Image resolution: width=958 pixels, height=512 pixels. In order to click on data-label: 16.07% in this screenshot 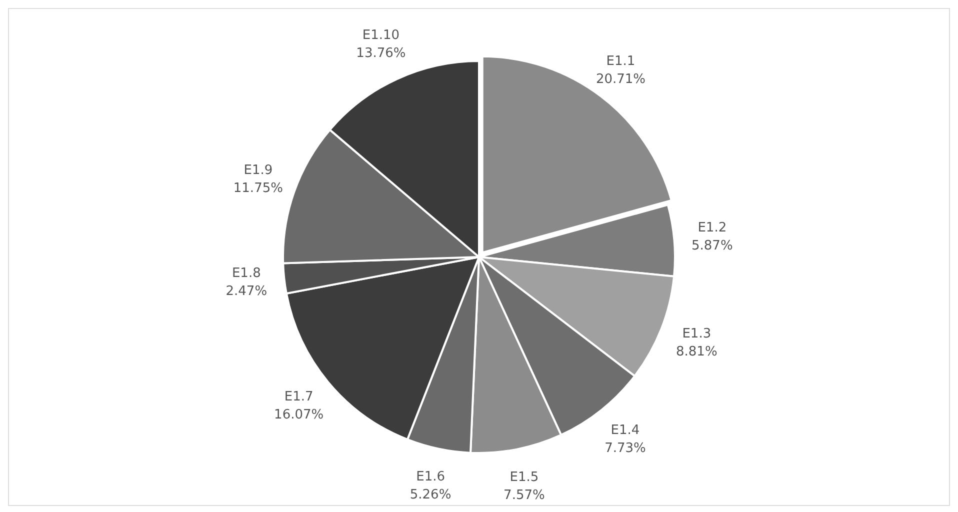, I will do `click(299, 415)`.